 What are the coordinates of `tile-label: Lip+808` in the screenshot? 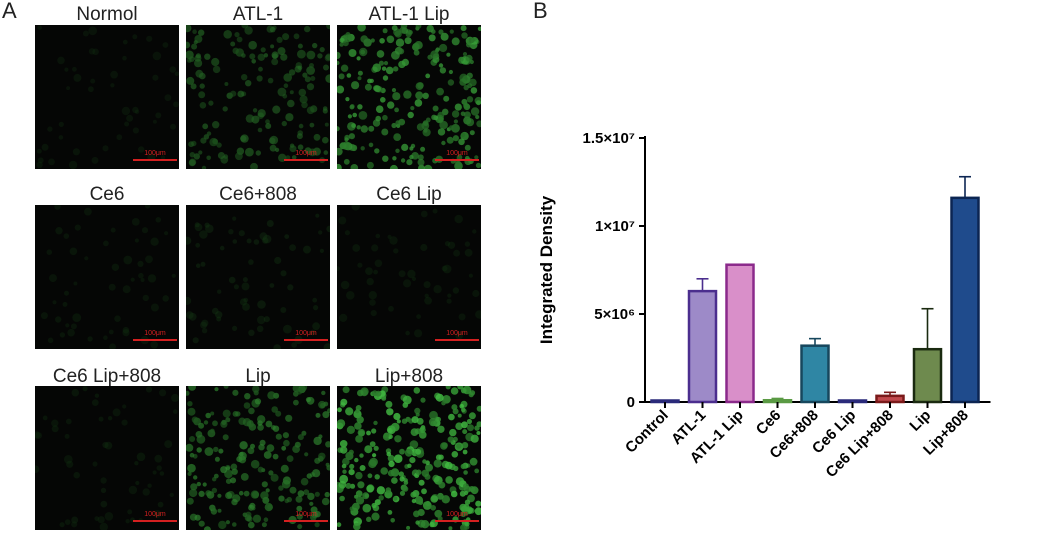 It's located at (409, 376).